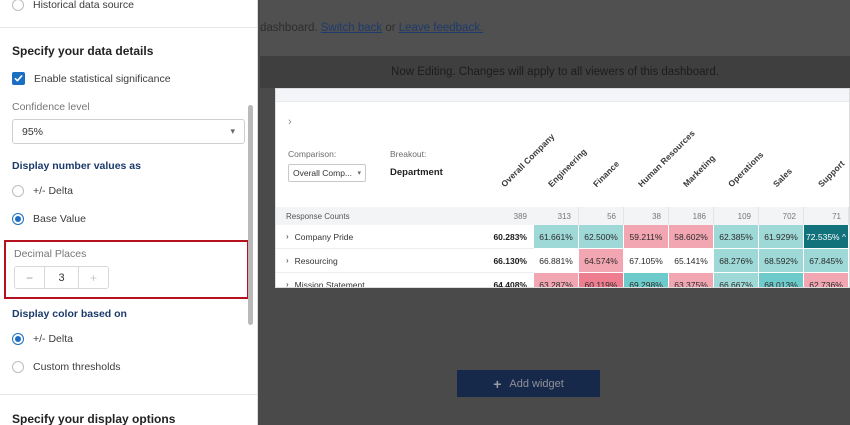  I want to click on data-details-heading: Specify your data details, so click(83, 51).